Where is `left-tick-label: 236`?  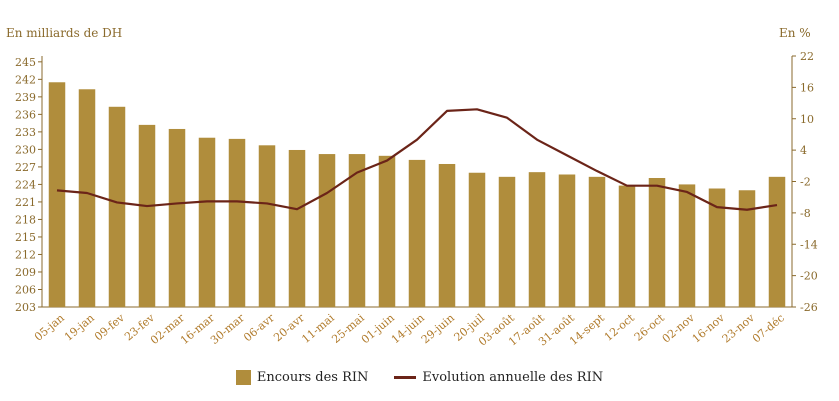 left-tick-label: 236 is located at coordinates (25, 114).